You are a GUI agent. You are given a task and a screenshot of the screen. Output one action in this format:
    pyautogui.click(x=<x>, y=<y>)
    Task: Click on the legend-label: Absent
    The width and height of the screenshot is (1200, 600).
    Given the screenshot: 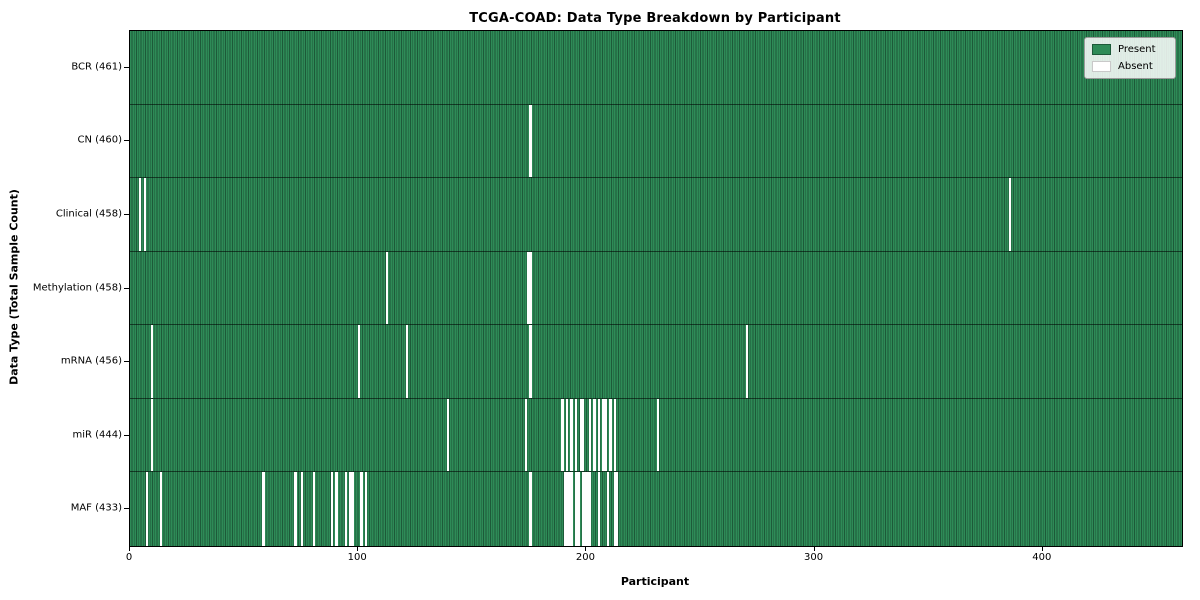 What is the action you would take?
    pyautogui.click(x=1135, y=66)
    